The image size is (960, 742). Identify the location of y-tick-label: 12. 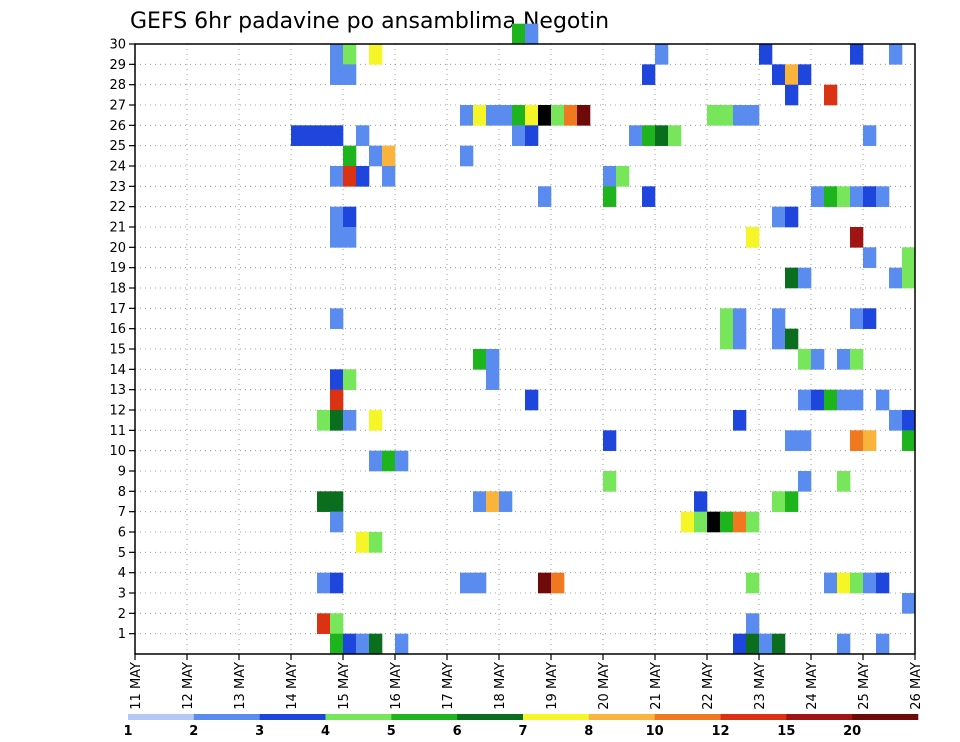
(117, 411).